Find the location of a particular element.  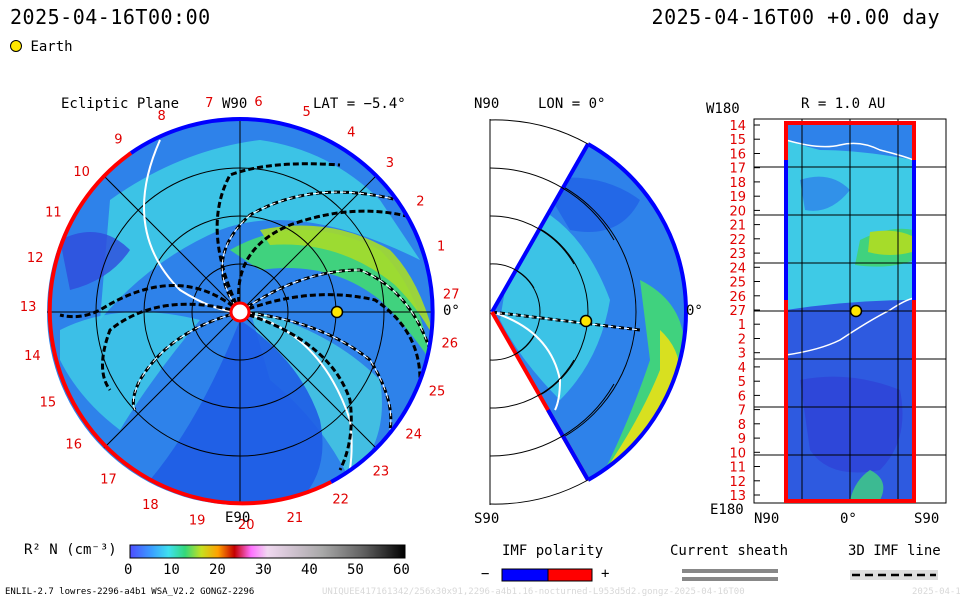

imf-positive-swatch is located at coordinates (570, 575).